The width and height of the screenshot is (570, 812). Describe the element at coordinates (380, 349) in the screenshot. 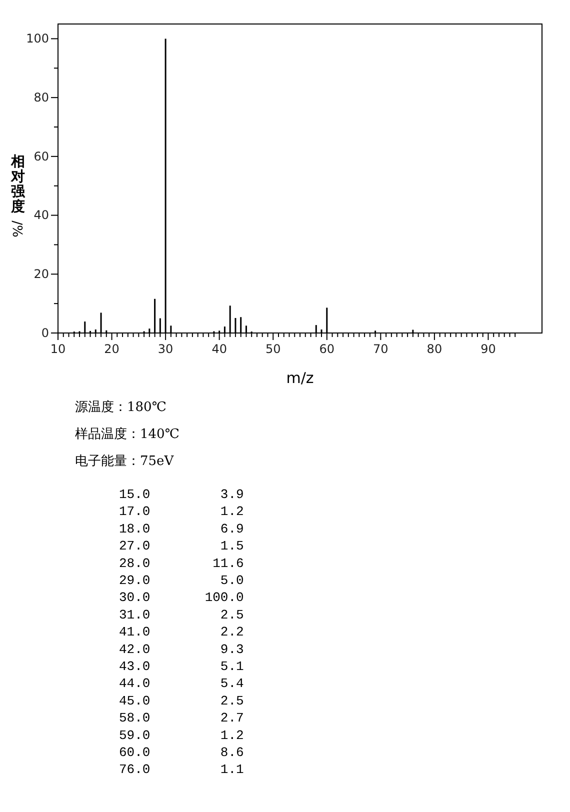

I see `x-tick-label: 70` at that location.